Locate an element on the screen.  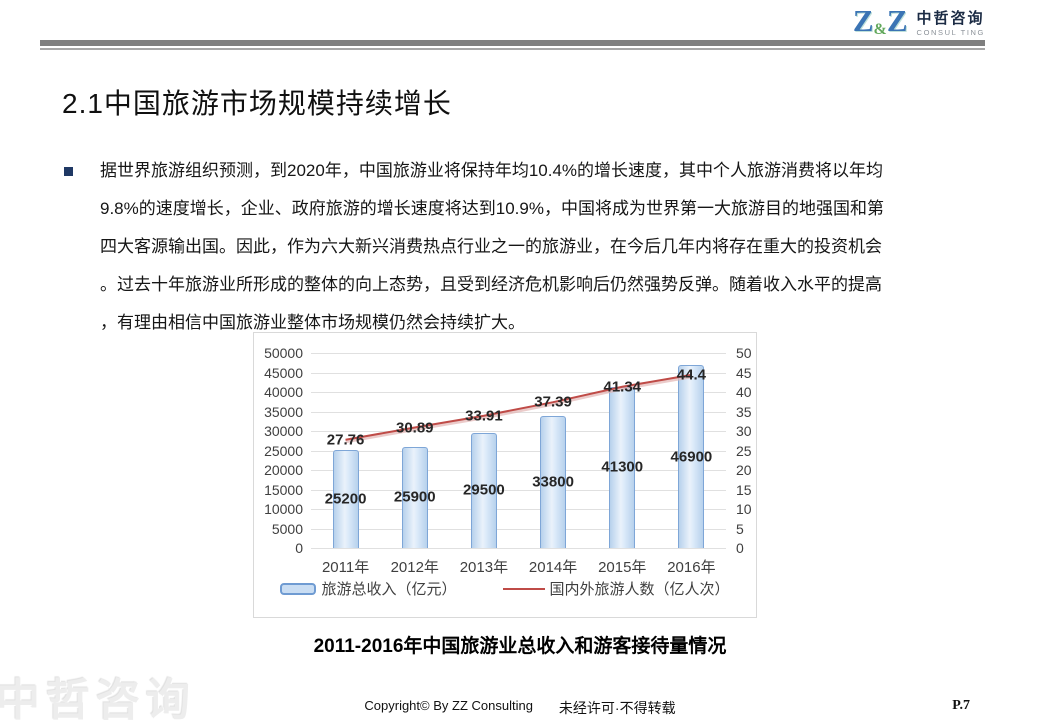
line-value-label: 44.4 is located at coordinates (691, 375).